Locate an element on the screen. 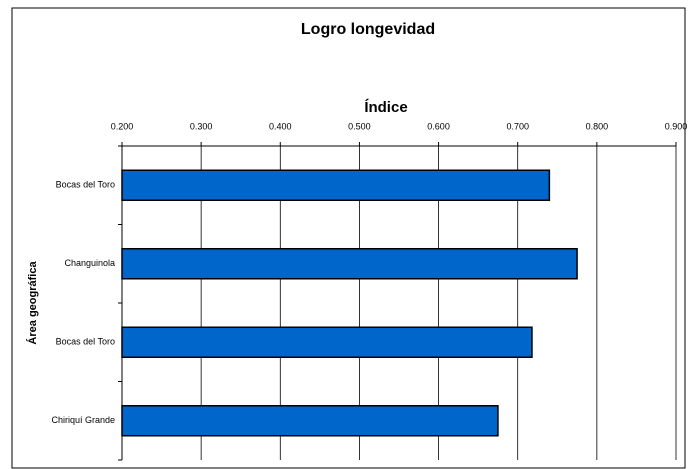  x-axis-label: Índice is located at coordinates (385, 107).